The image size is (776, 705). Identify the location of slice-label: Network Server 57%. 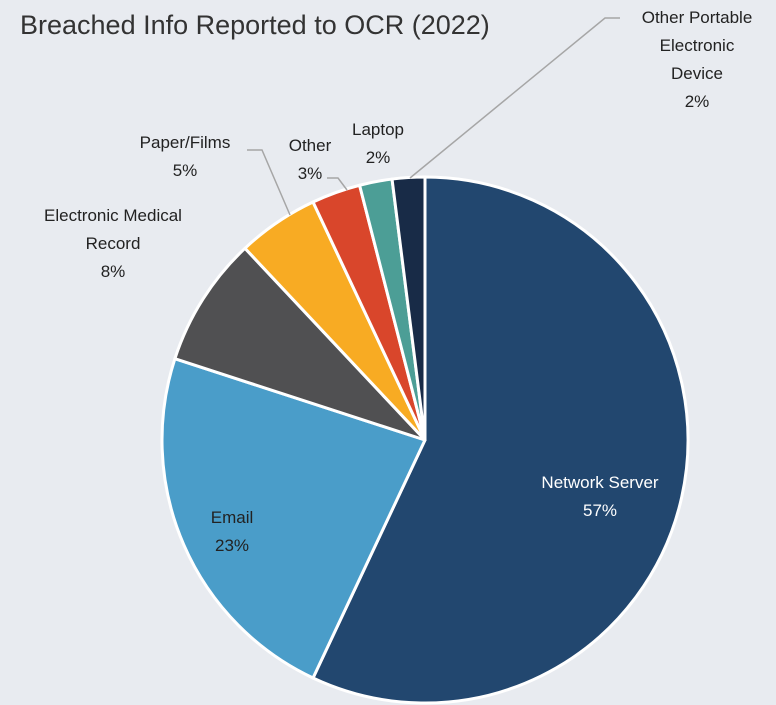
(600, 497).